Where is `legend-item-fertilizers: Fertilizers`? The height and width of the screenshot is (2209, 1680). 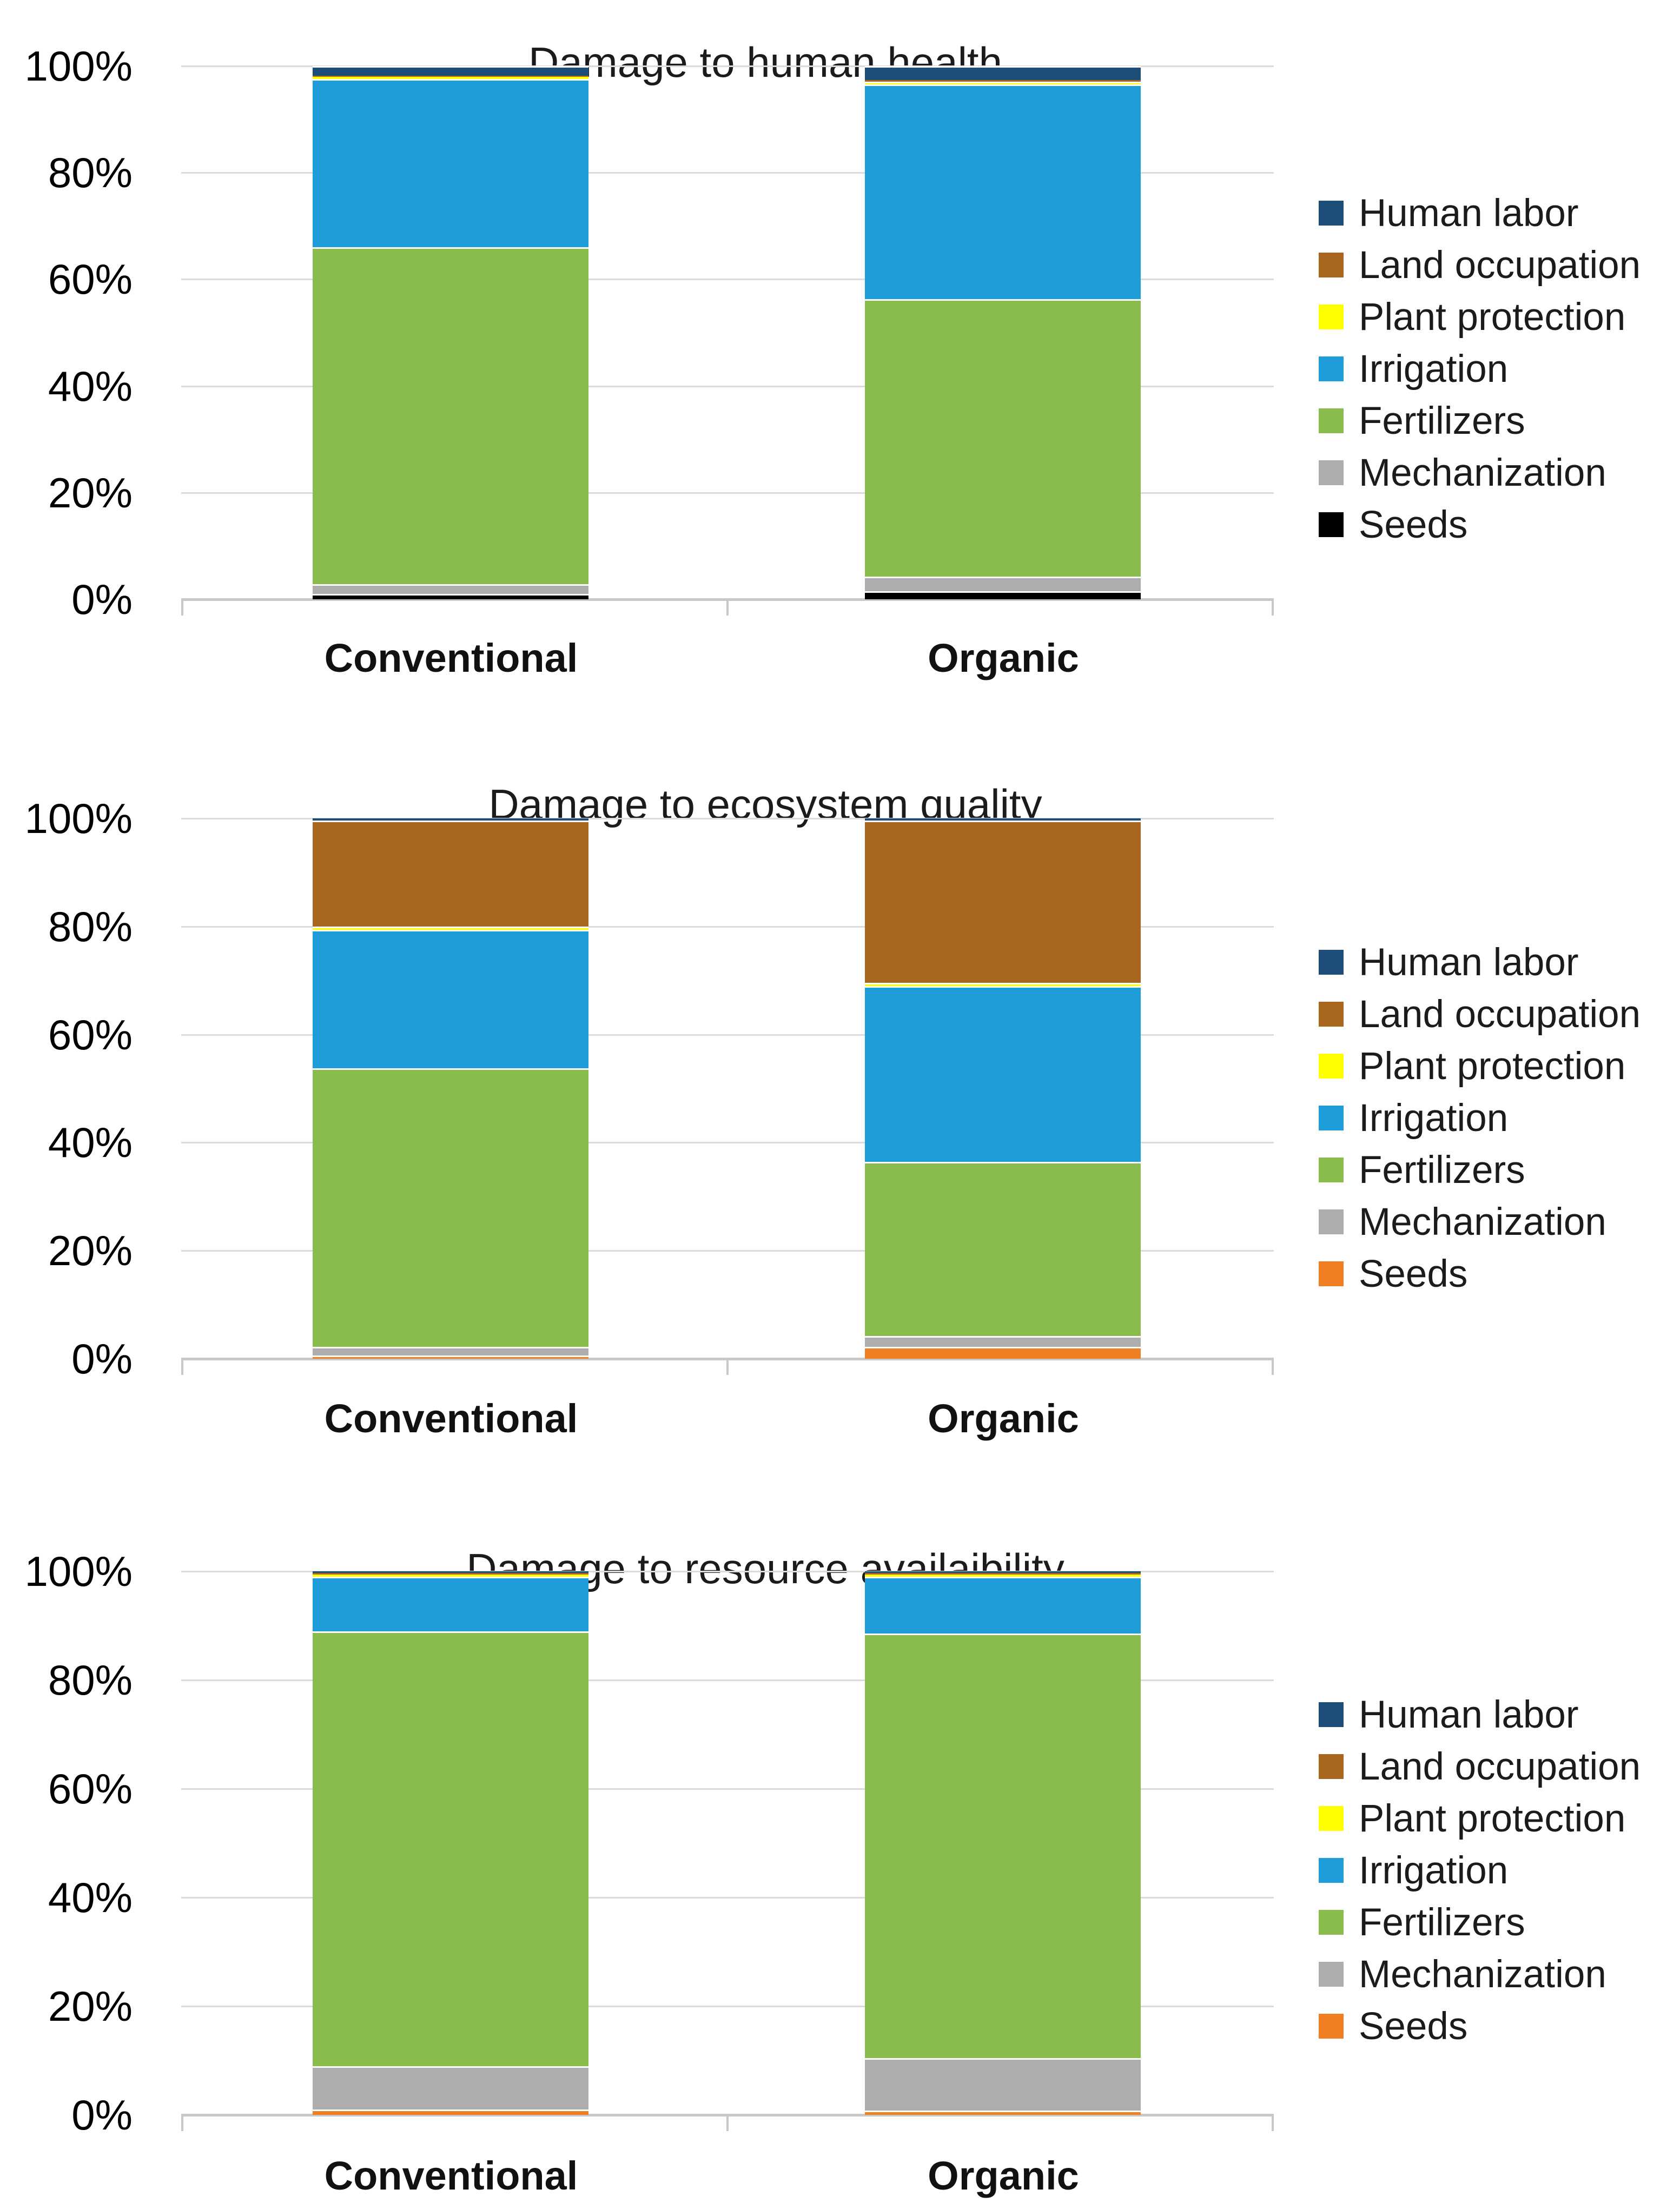
legend-item-fertilizers: Fertilizers is located at coordinates (1480, 1170).